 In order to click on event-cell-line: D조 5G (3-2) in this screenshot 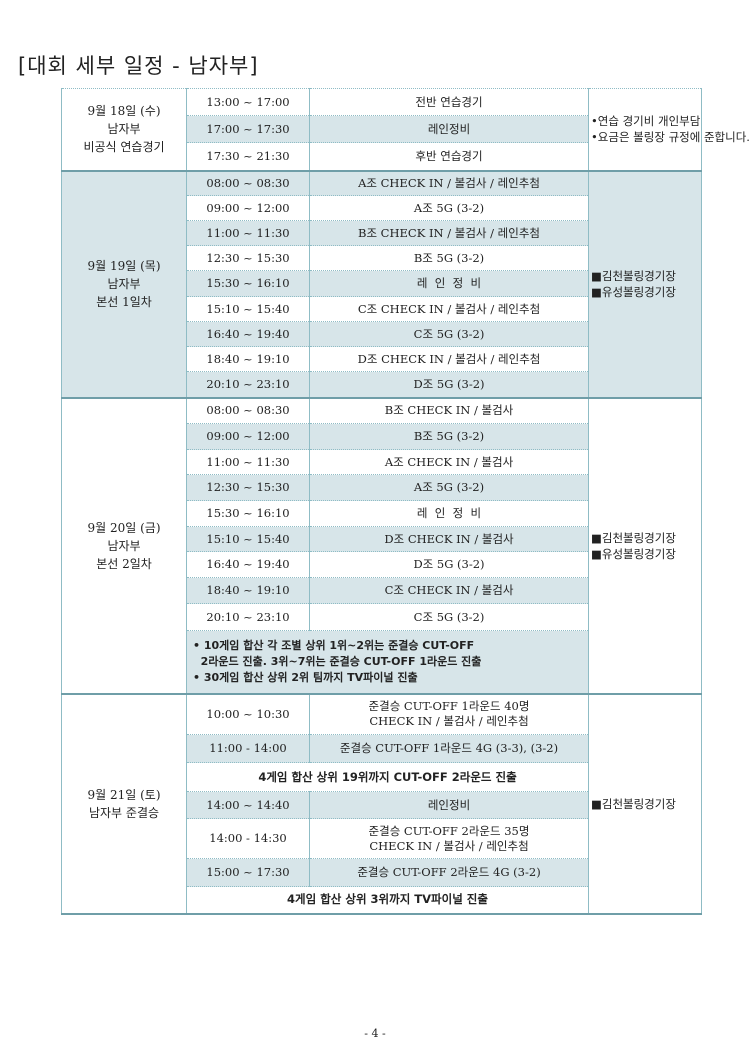, I will do `click(449, 383)`.